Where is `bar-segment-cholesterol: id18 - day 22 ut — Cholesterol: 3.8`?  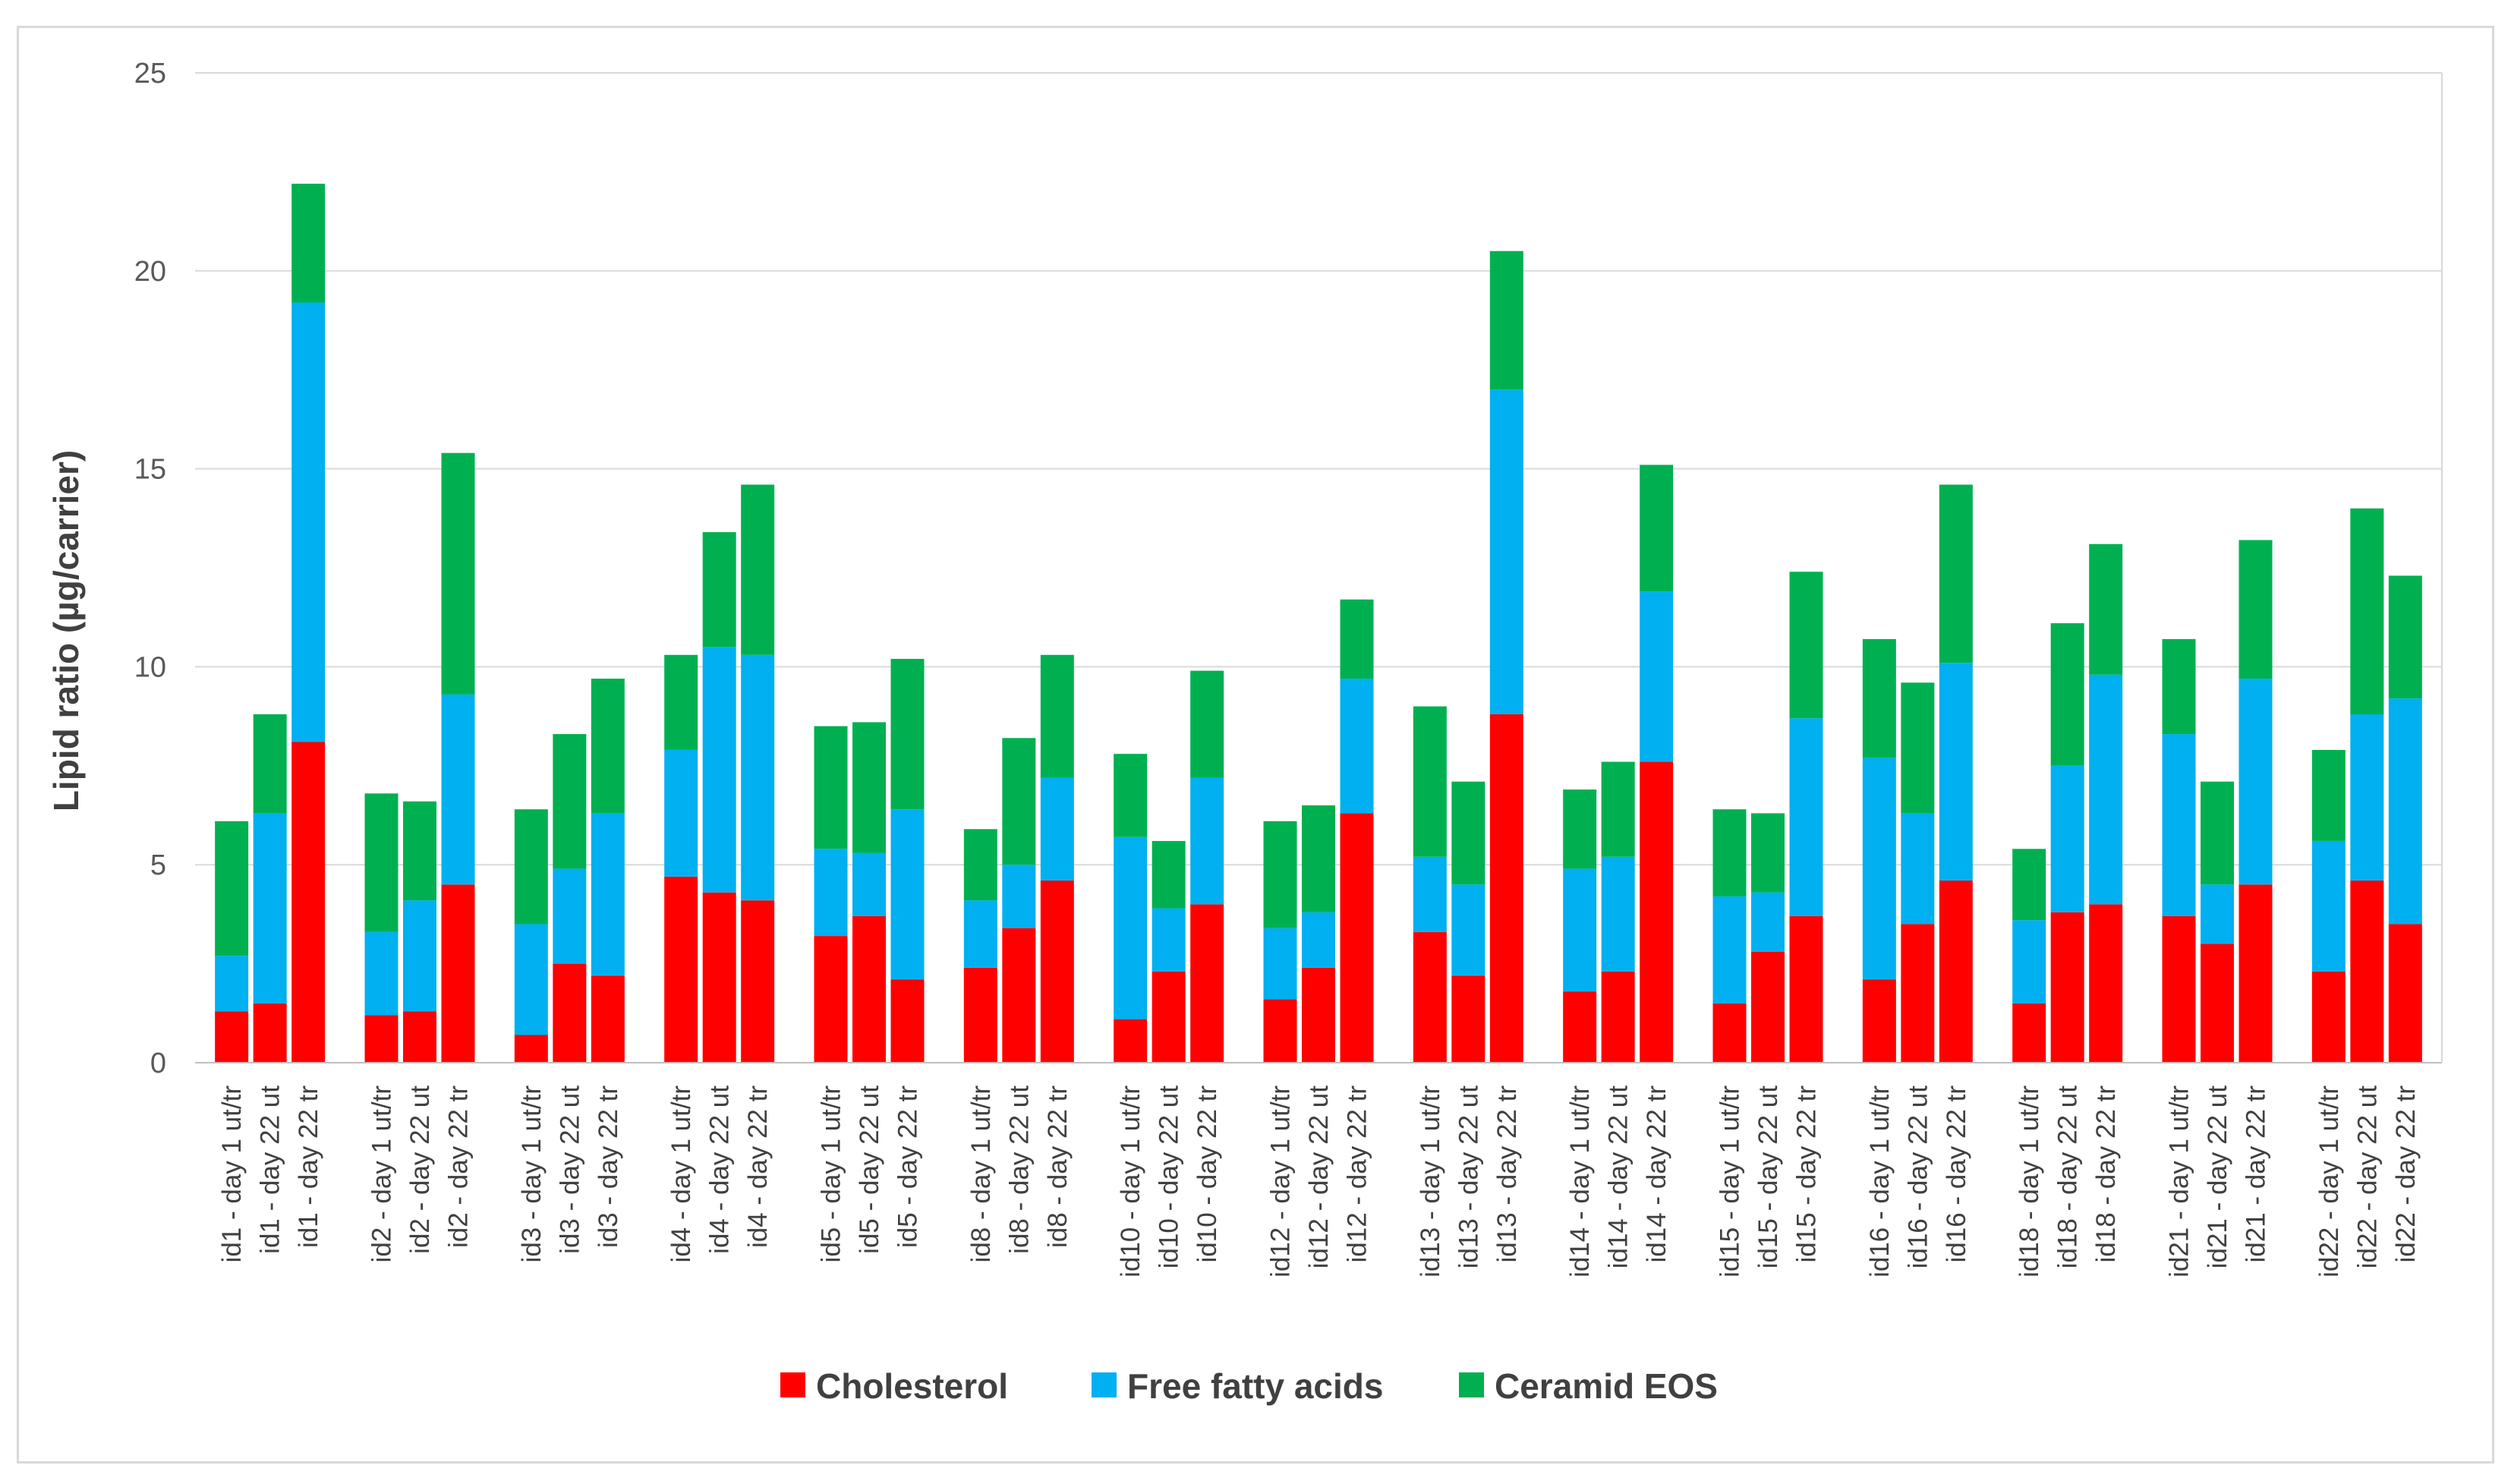 bar-segment-cholesterol: id18 - day 22 ut — Cholesterol: 3.8 is located at coordinates (2067, 987).